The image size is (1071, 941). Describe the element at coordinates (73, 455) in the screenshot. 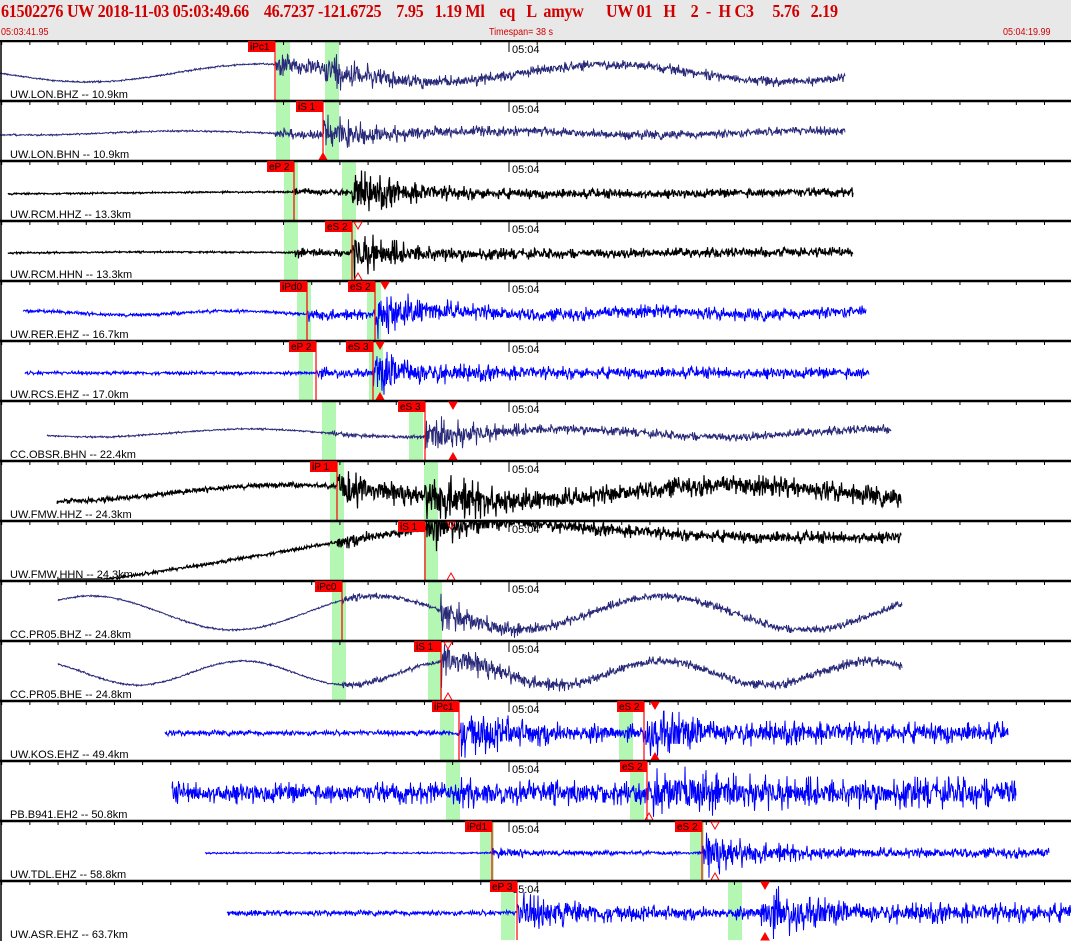

I see `station-label: CC.OBSR.BHN -- 22.4km` at that location.